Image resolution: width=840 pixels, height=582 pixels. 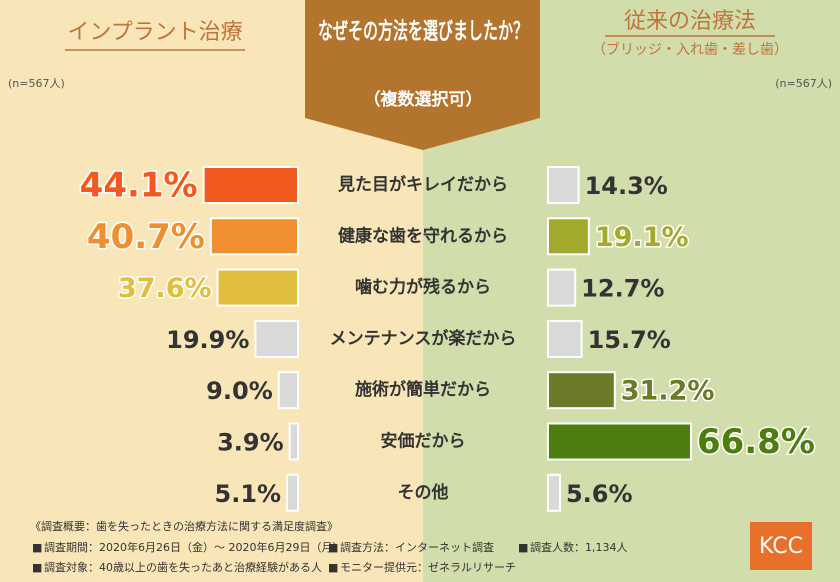 What do you see at coordinates (184, 526) in the screenshot?
I see `survey-heading: 《調査概要：歯を失ったときの治療方法に関する満足度調査》` at bounding box center [184, 526].